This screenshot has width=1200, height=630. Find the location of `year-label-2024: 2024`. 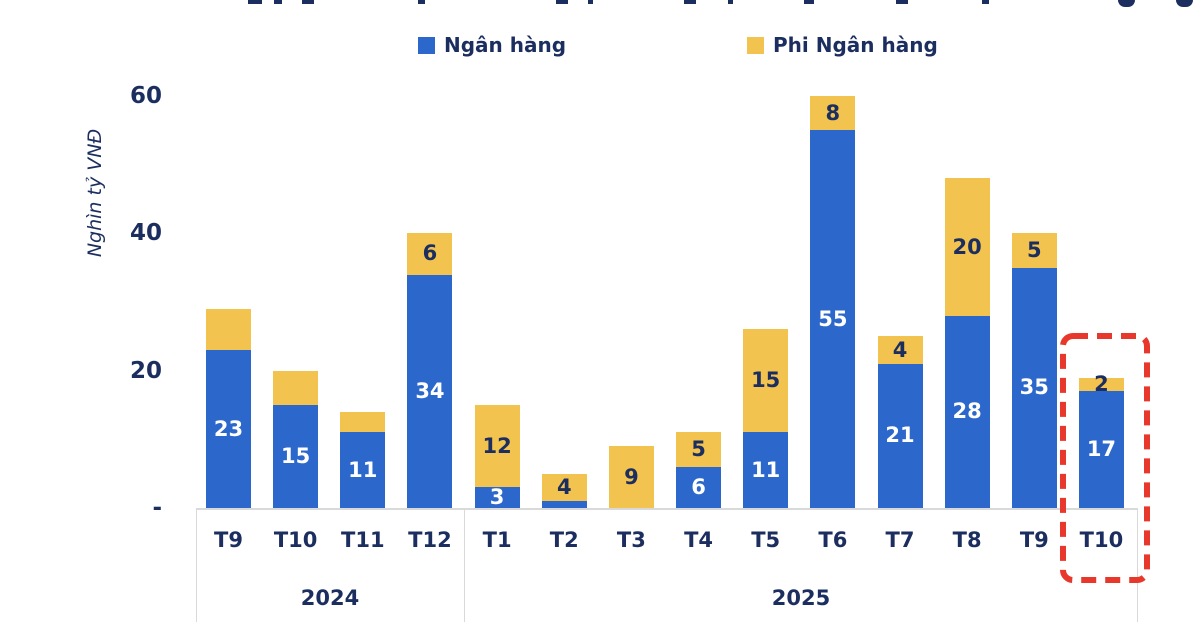

year-label-2024: 2024 is located at coordinates (330, 598).